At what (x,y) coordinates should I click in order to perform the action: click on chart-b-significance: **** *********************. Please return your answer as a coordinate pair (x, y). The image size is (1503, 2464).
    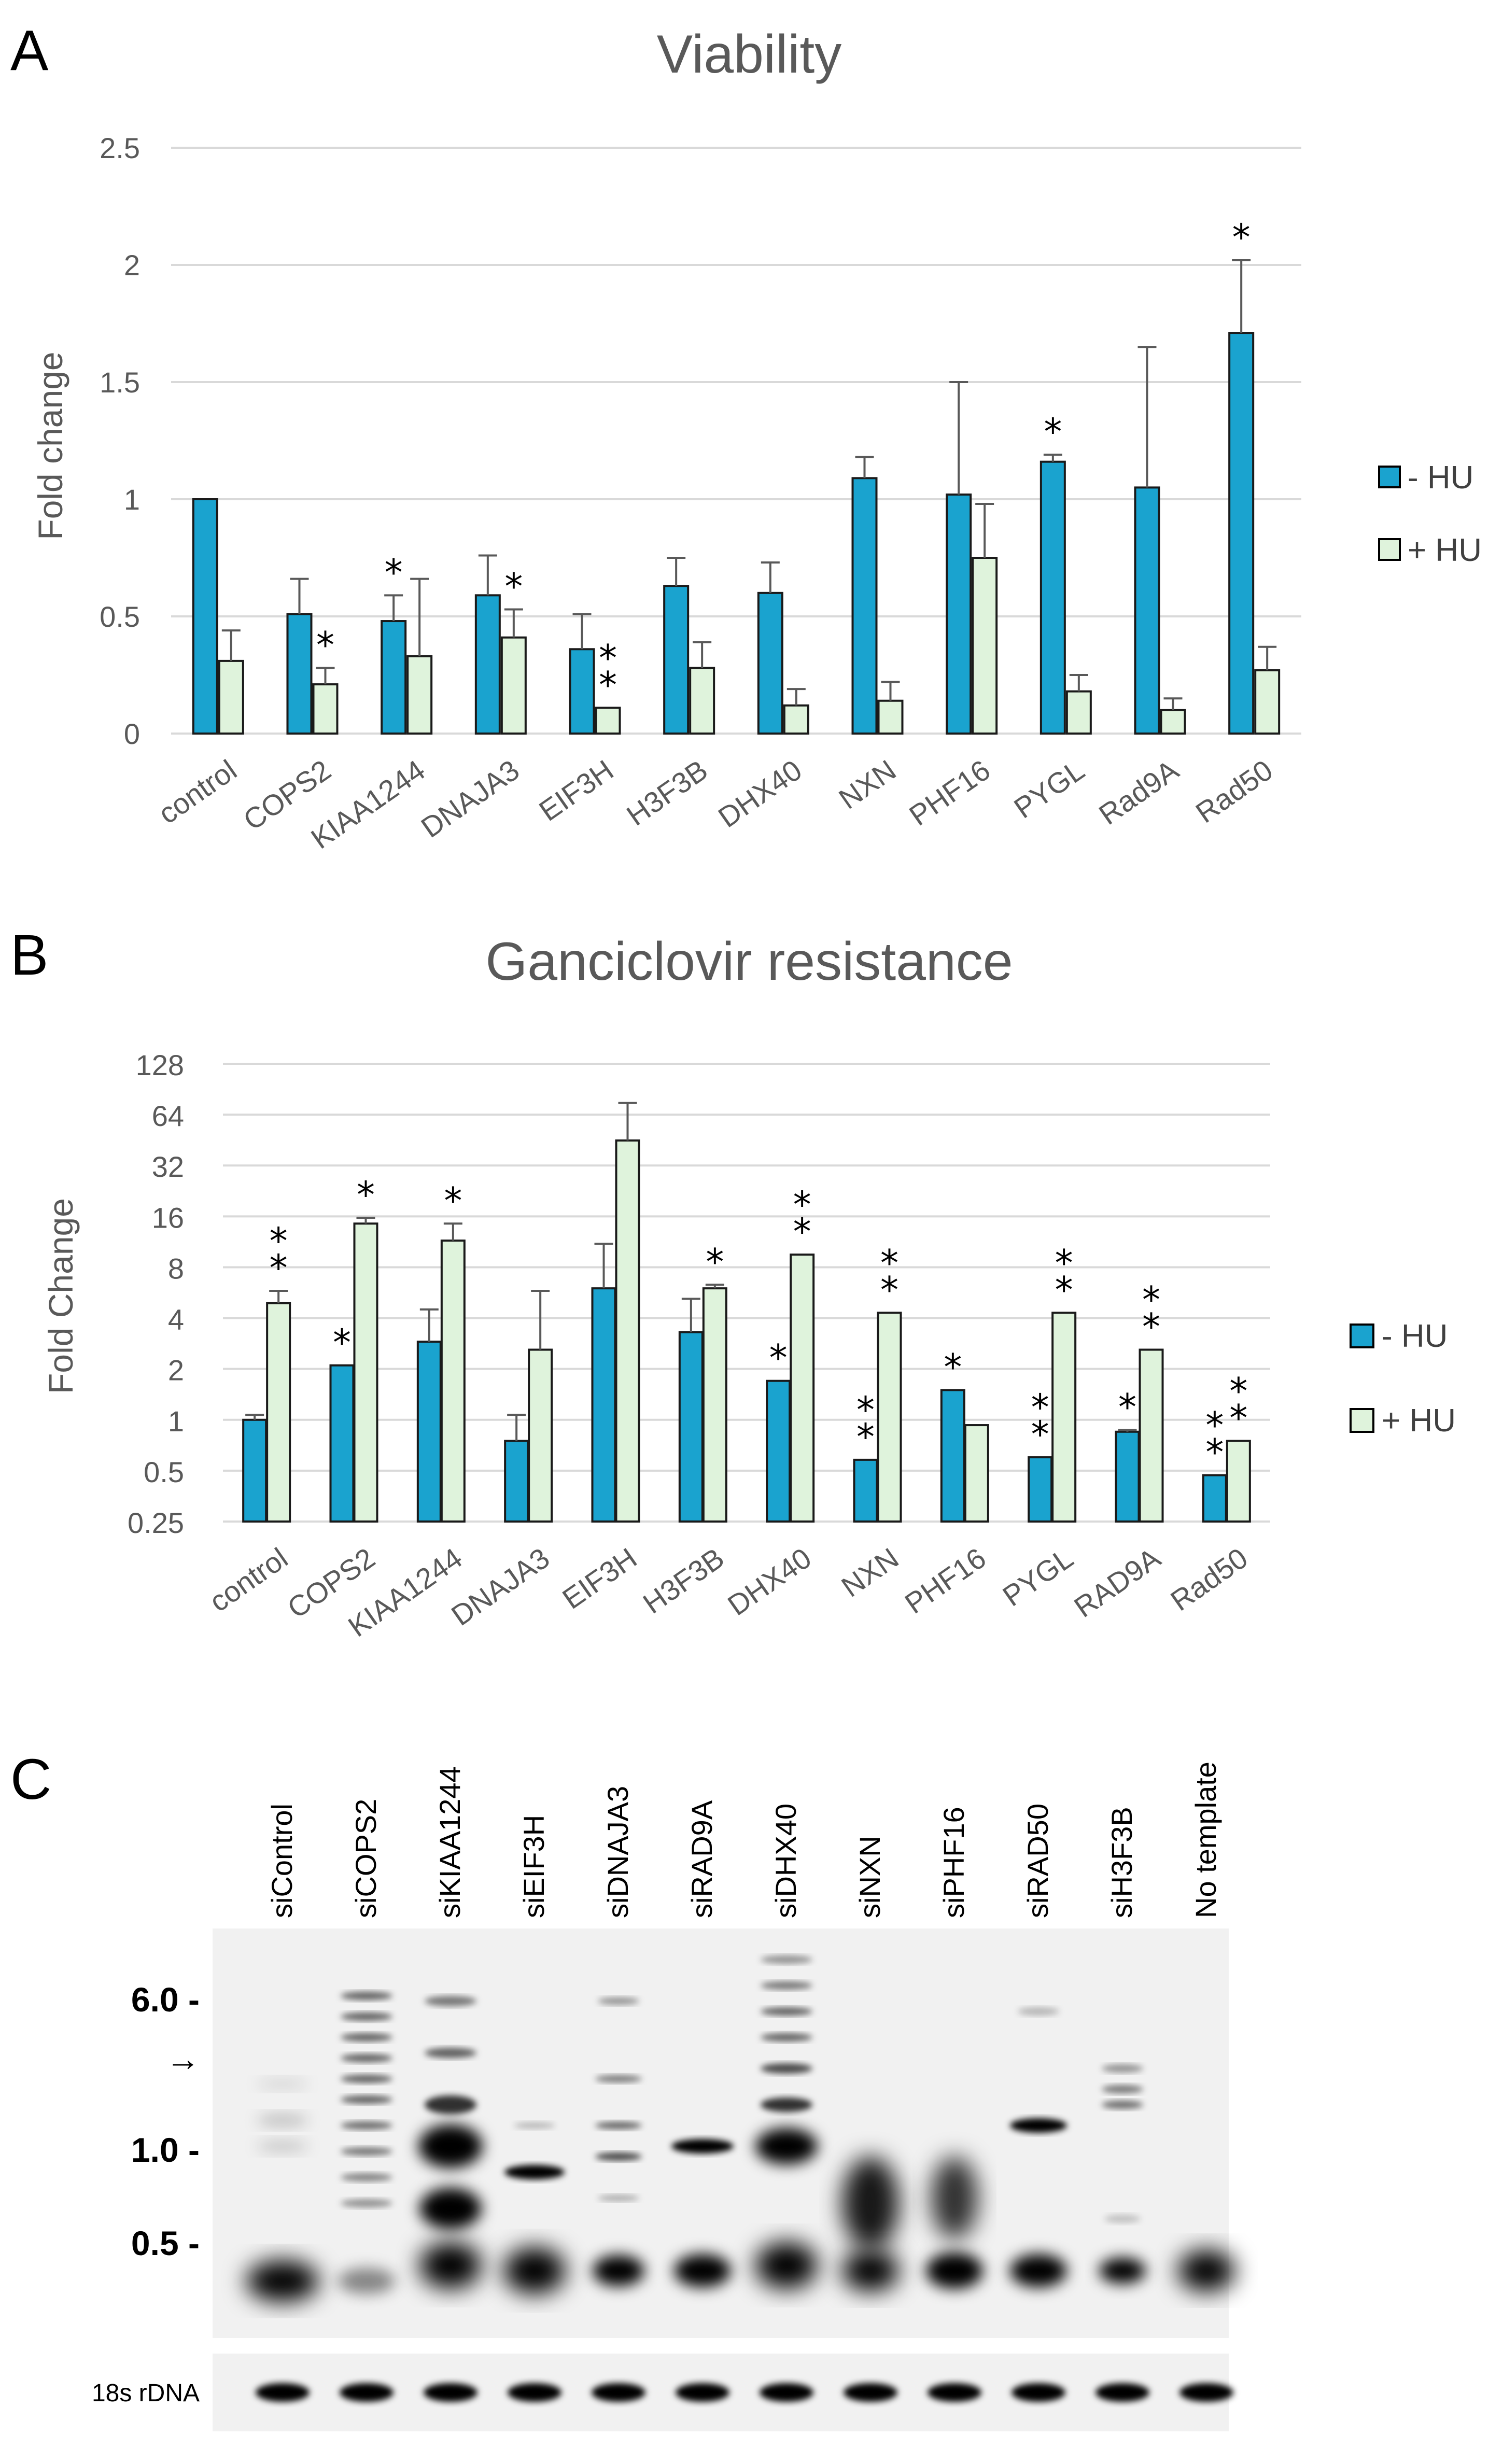
    Looking at the image, I should click on (759, 1324).